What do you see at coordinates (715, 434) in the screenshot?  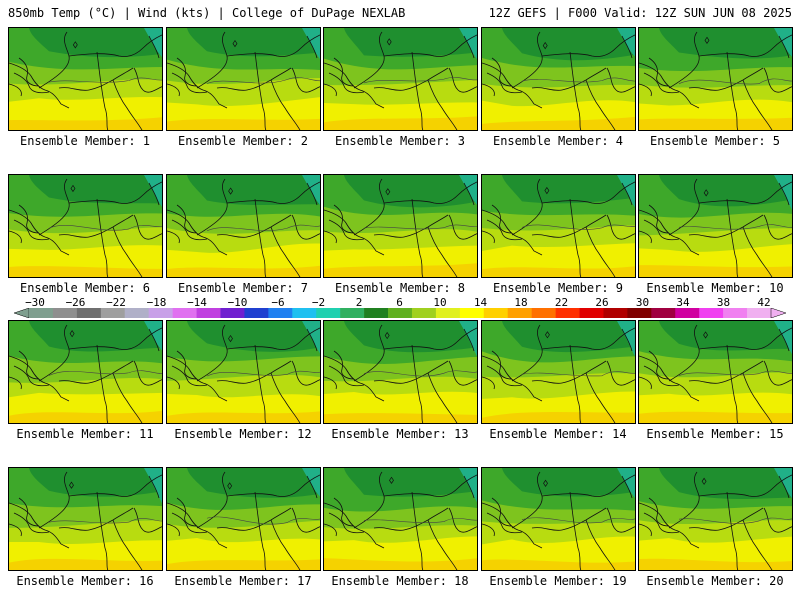 I see `ensemble-member-label: Ensemble Member: 15` at bounding box center [715, 434].